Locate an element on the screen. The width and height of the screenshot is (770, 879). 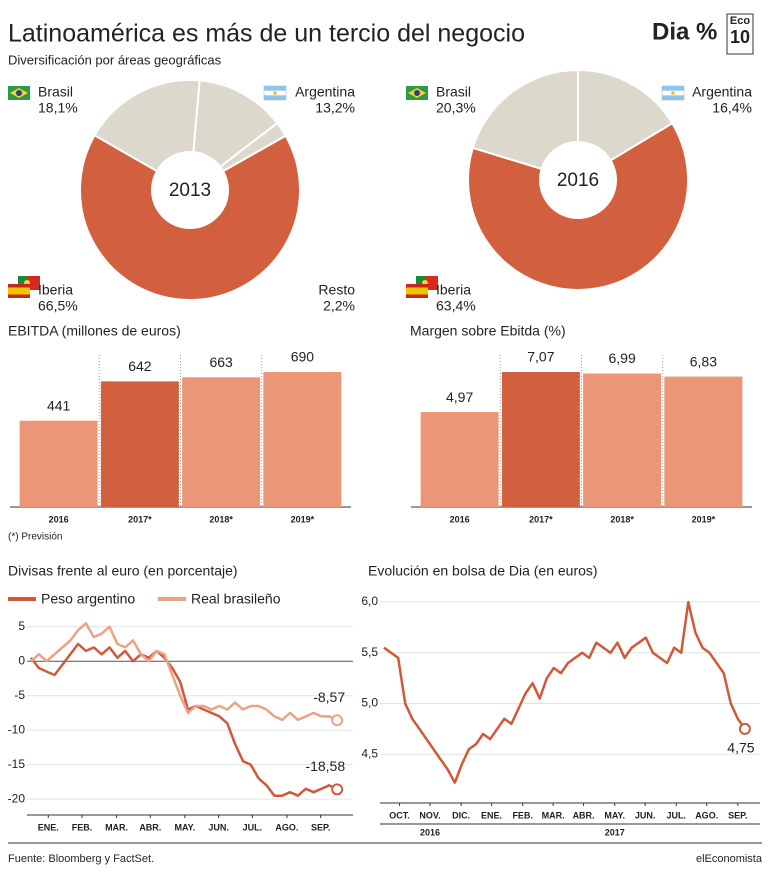
y-tick-label: 5 is located at coordinates (21, 626).